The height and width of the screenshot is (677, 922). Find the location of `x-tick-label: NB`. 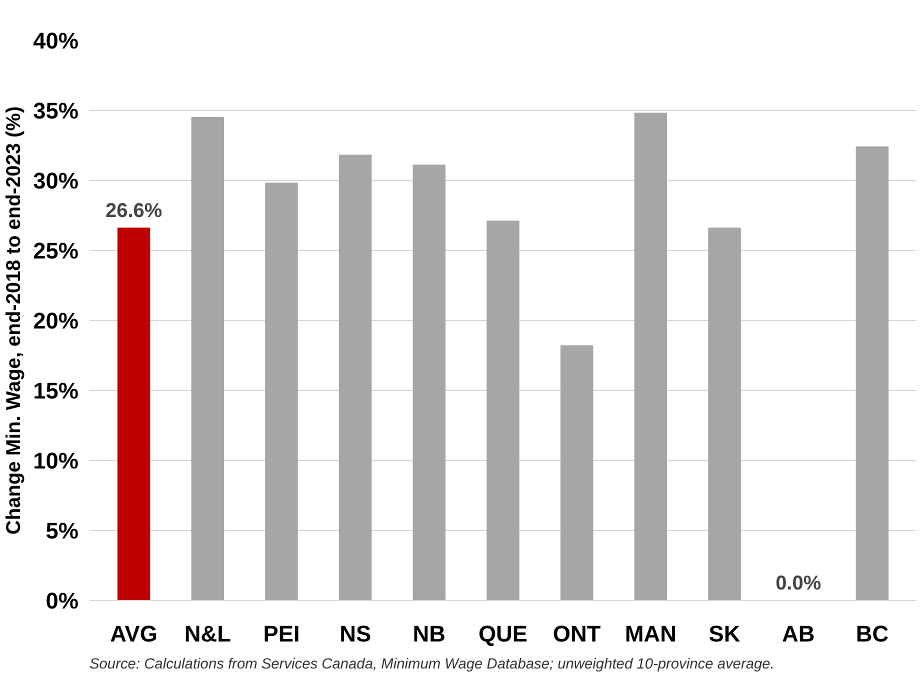

x-tick-label: NB is located at coordinates (429, 633).